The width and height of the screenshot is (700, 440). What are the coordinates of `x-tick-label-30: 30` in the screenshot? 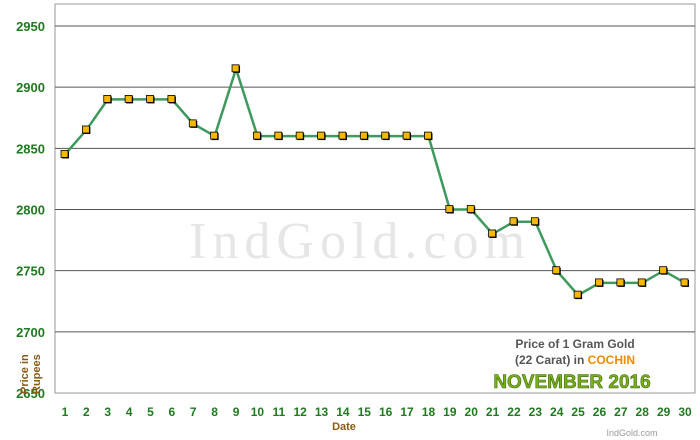 It's located at (685, 412).